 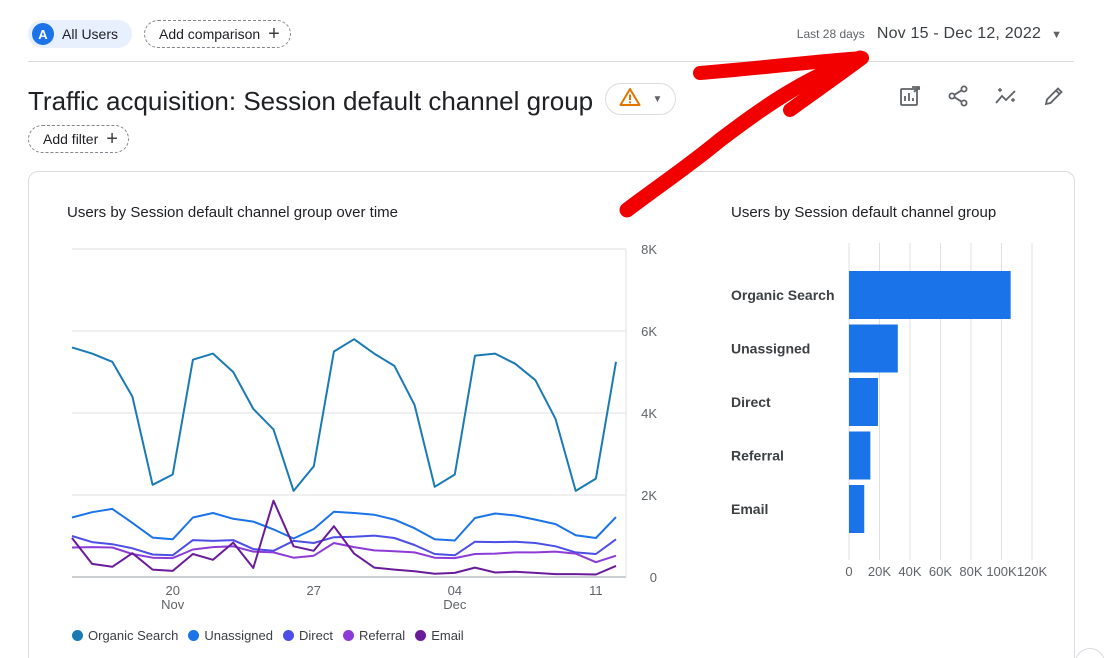 I want to click on scroll-corner-button, so click(x=1090, y=653).